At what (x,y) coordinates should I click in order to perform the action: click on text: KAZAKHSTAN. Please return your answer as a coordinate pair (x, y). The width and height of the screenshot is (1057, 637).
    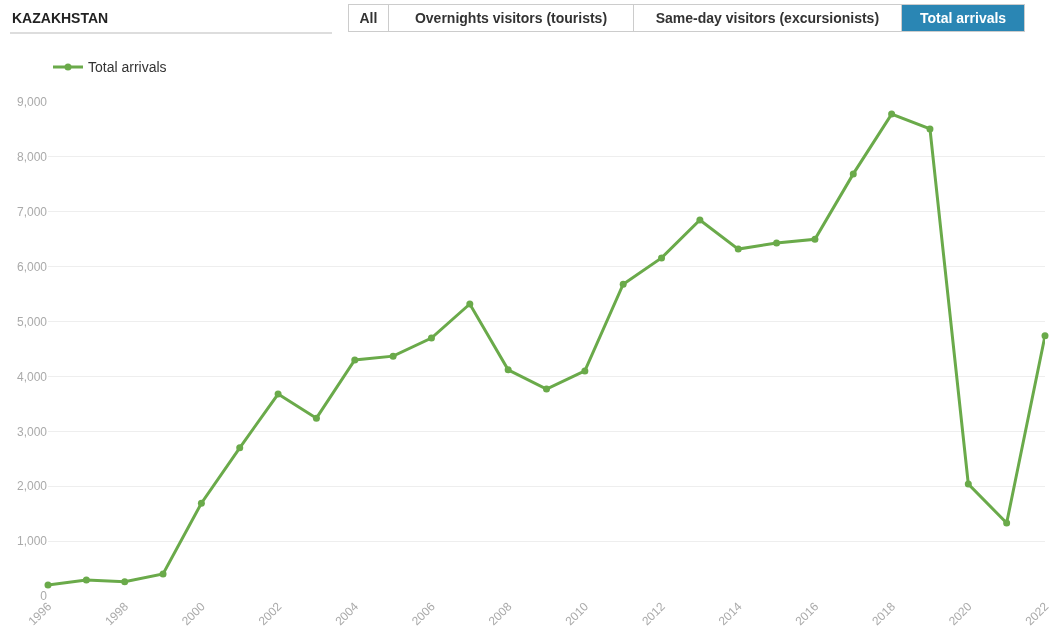
    Looking at the image, I should click on (60, 18).